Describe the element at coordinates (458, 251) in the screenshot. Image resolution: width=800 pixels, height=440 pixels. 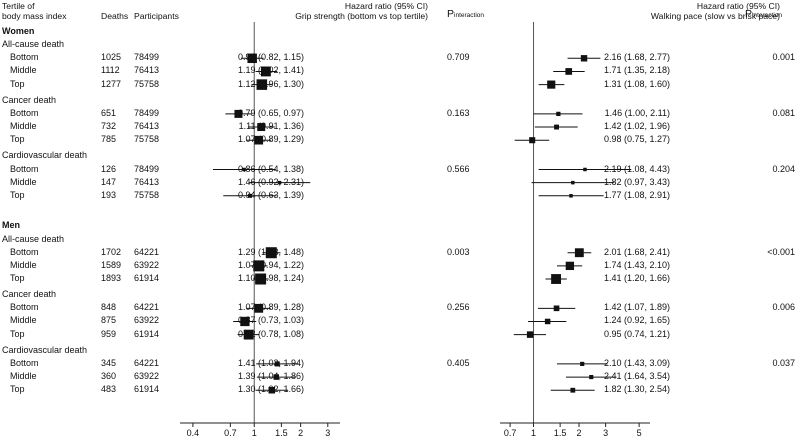
I see `grip-p-interaction-value: 0.003` at that location.